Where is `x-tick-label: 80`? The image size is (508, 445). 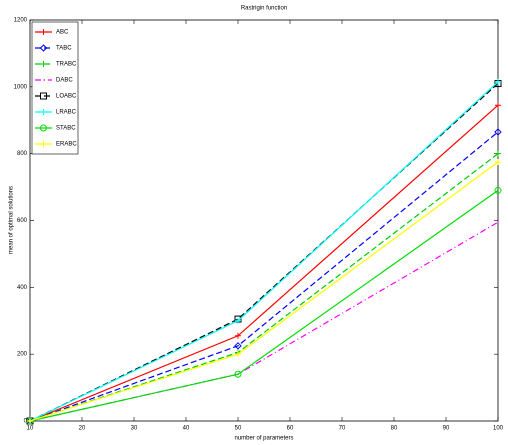 x-tick-label: 80 is located at coordinates (394, 429).